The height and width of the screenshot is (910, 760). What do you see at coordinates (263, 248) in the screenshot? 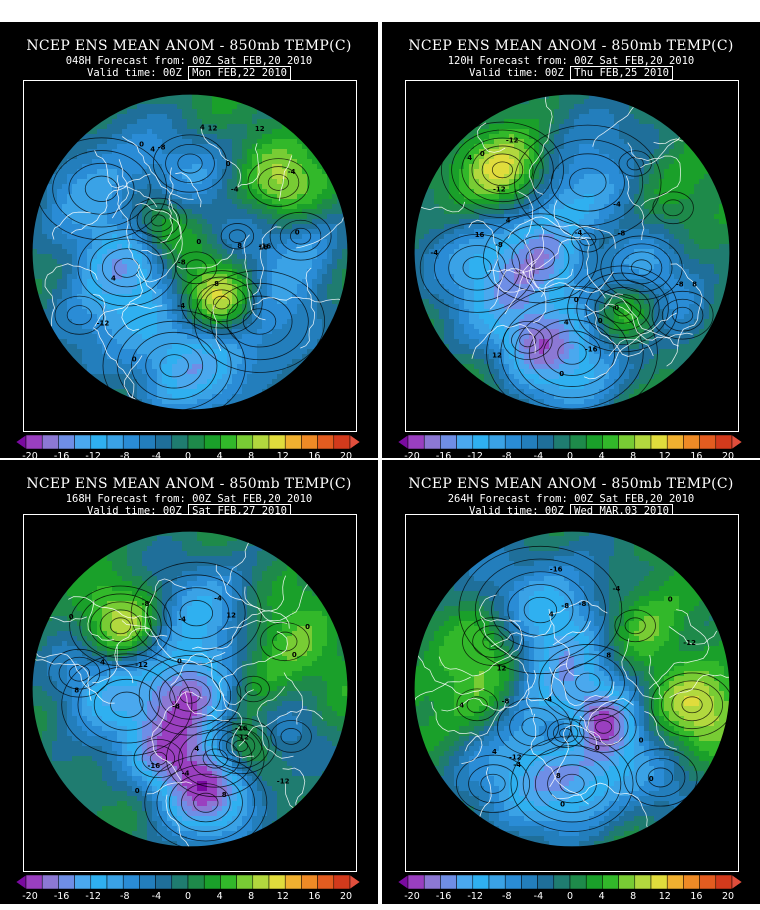
I see `contour-label: 16` at bounding box center [263, 248].